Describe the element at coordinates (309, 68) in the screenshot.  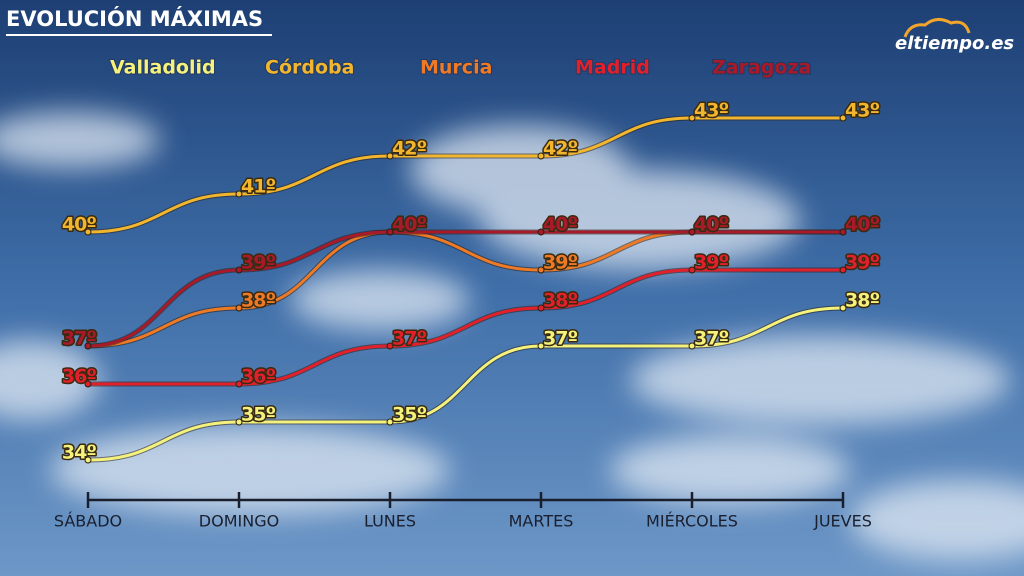
I see `legend-entry: Córdoba` at that location.